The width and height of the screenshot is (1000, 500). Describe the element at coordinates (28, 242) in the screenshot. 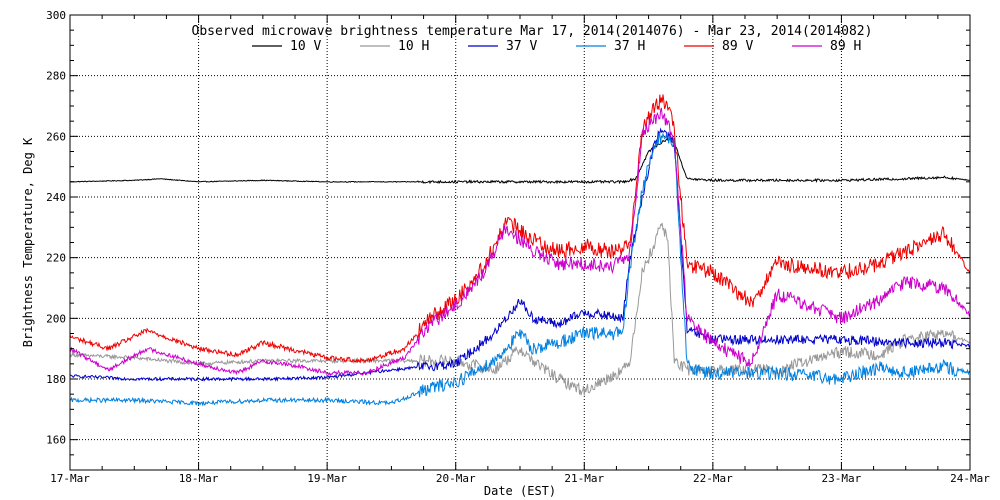

I see `y-axis-title: Brightness Temperature, Deg K` at that location.